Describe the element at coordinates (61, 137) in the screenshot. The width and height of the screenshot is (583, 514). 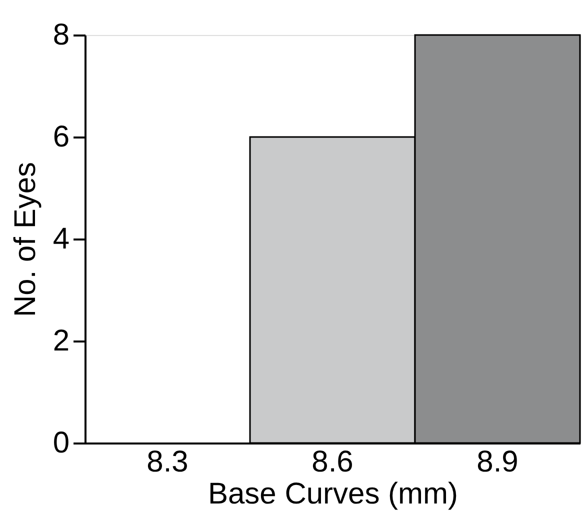
I see `y-tick-label: 6` at that location.